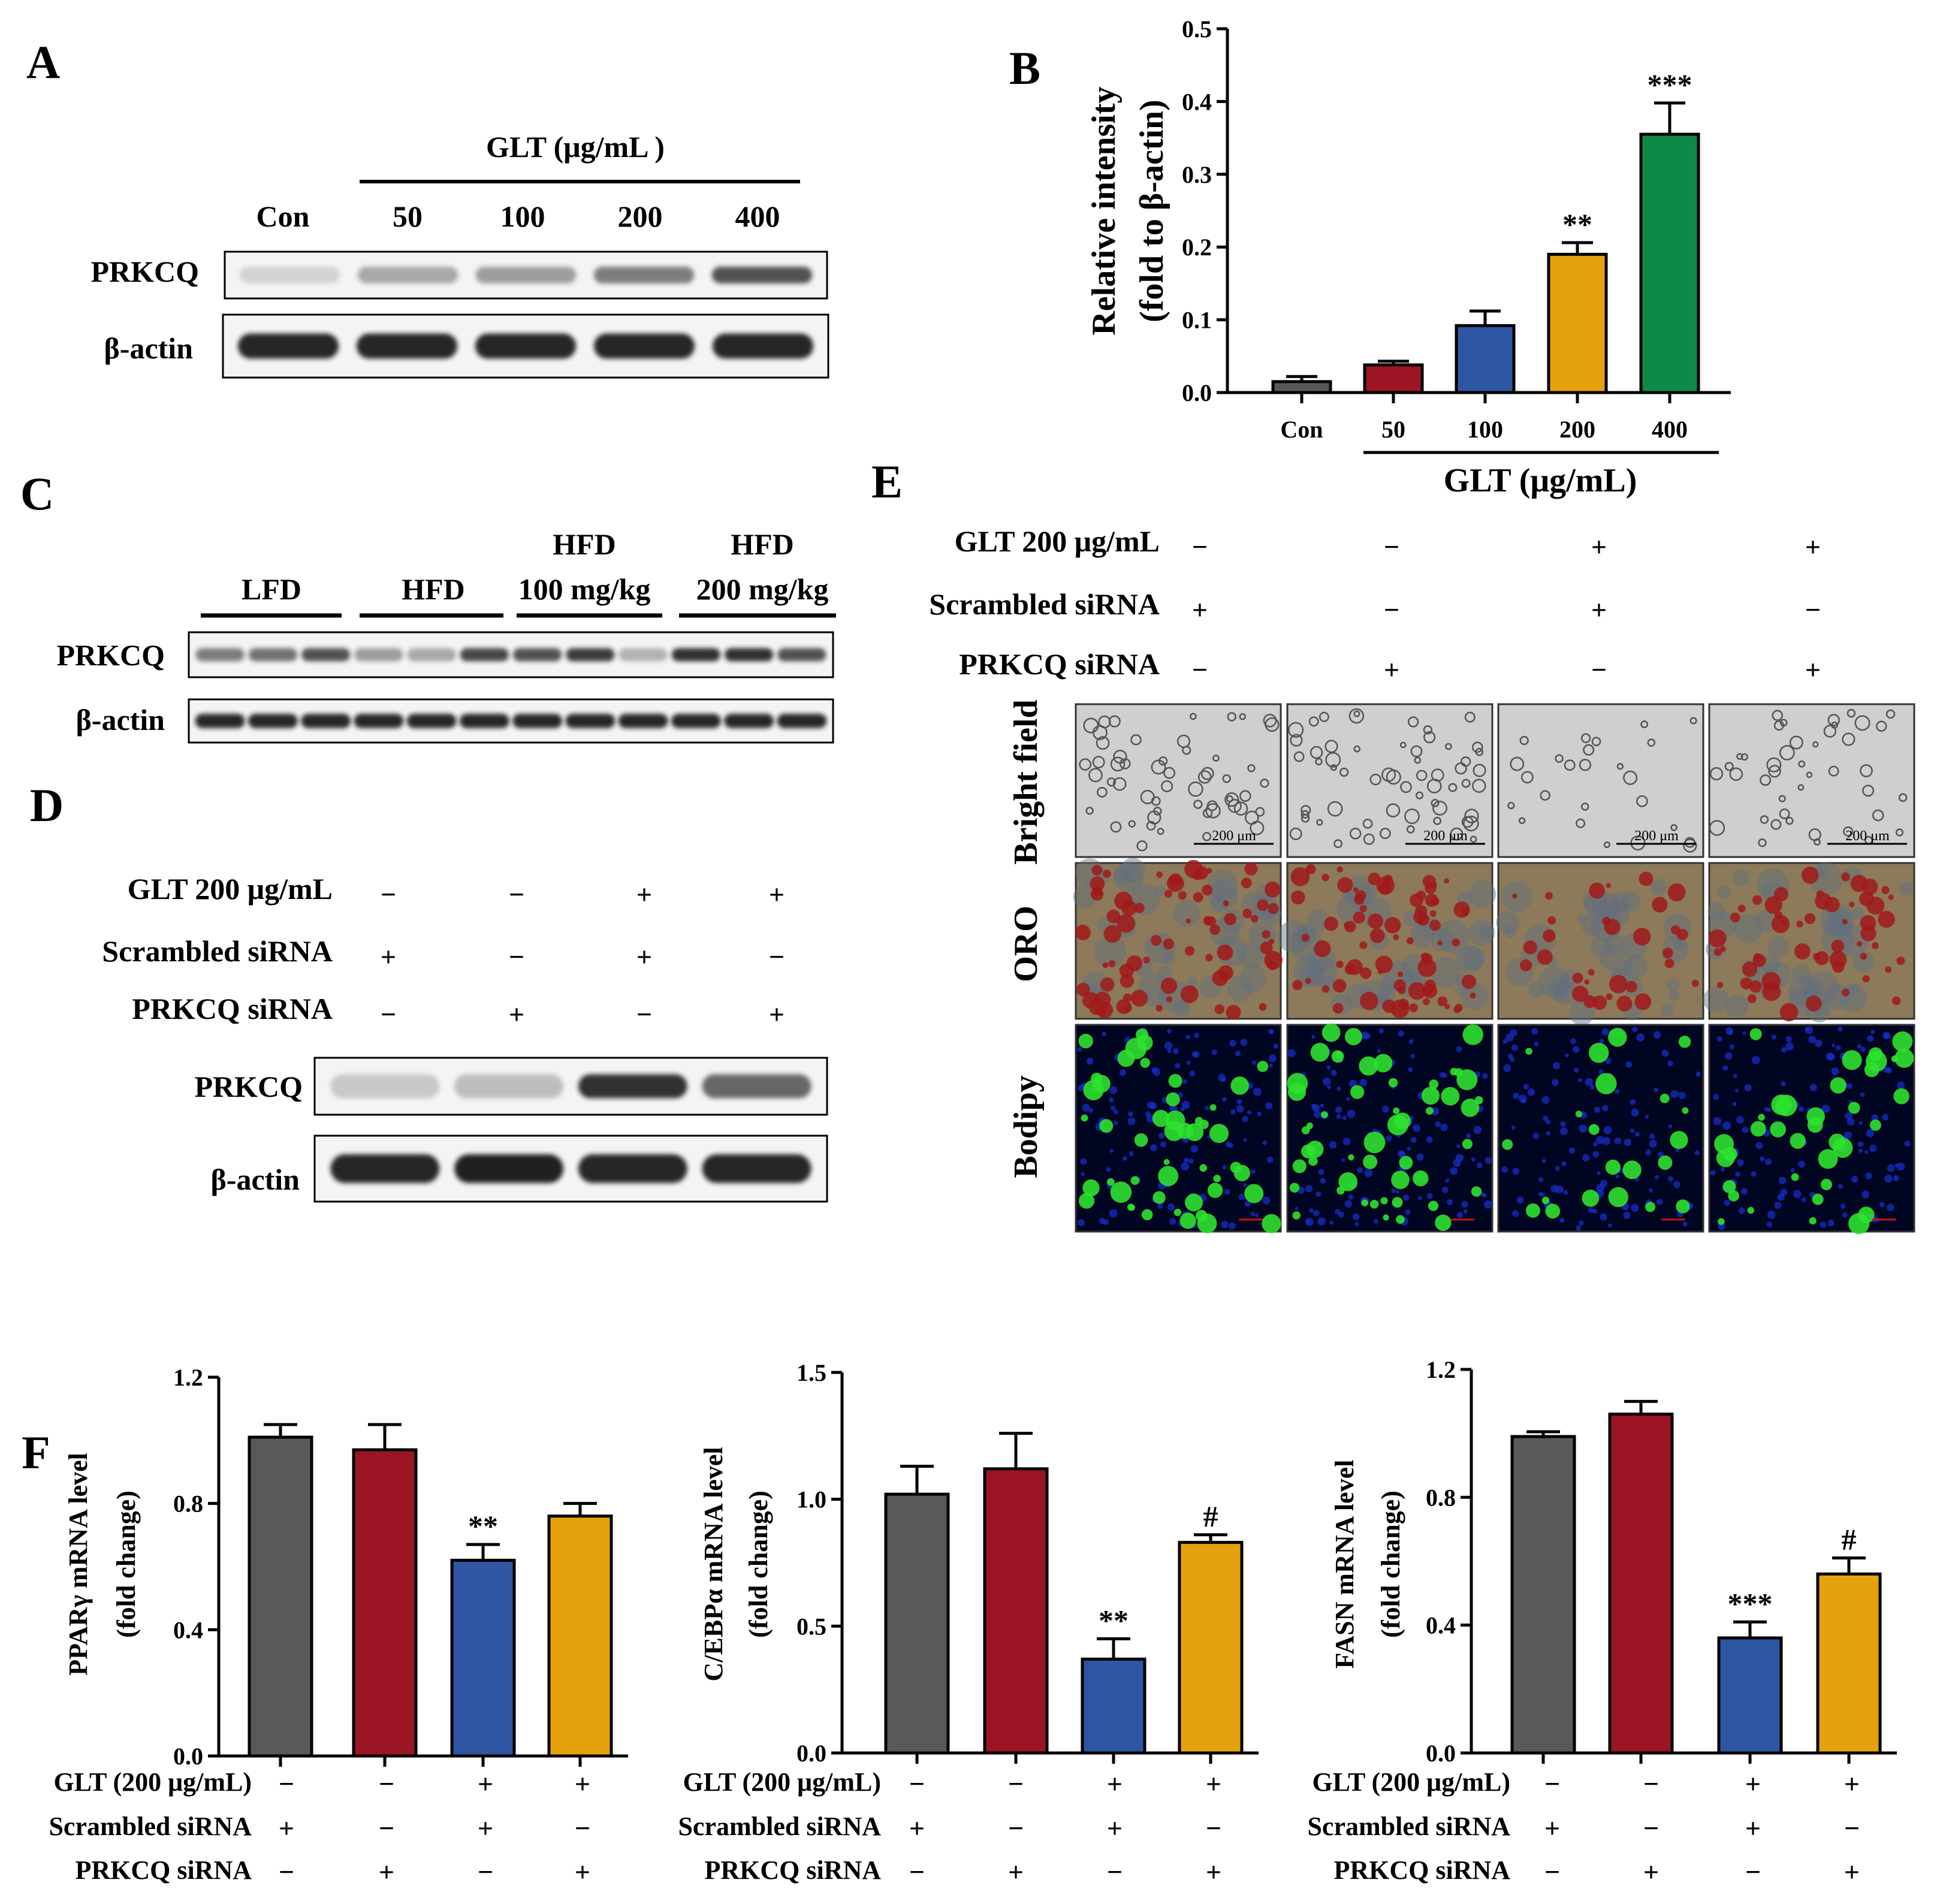  I want to click on panel-f-y-tick-label: 1.2, so click(188, 1377).